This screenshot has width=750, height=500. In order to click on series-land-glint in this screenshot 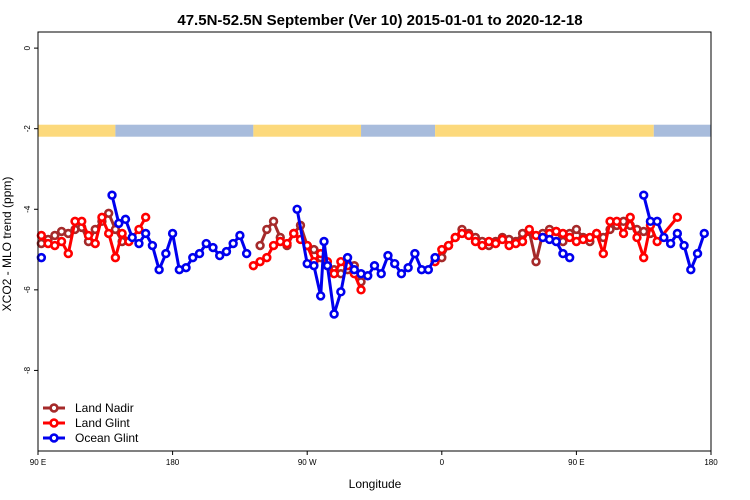, I will do `click(359, 253)`.